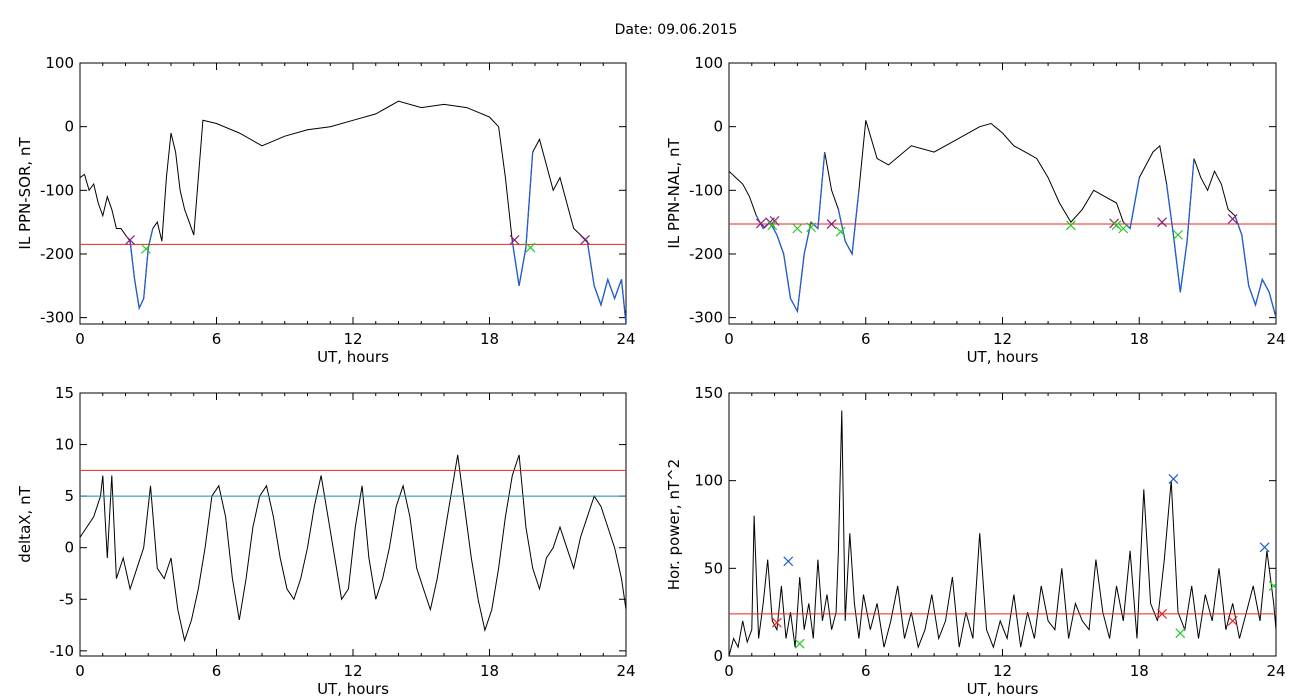 This screenshot has width=1300, height=700. Describe the element at coordinates (713, 568) in the screenshot. I see `y-tick-label: 50` at that location.